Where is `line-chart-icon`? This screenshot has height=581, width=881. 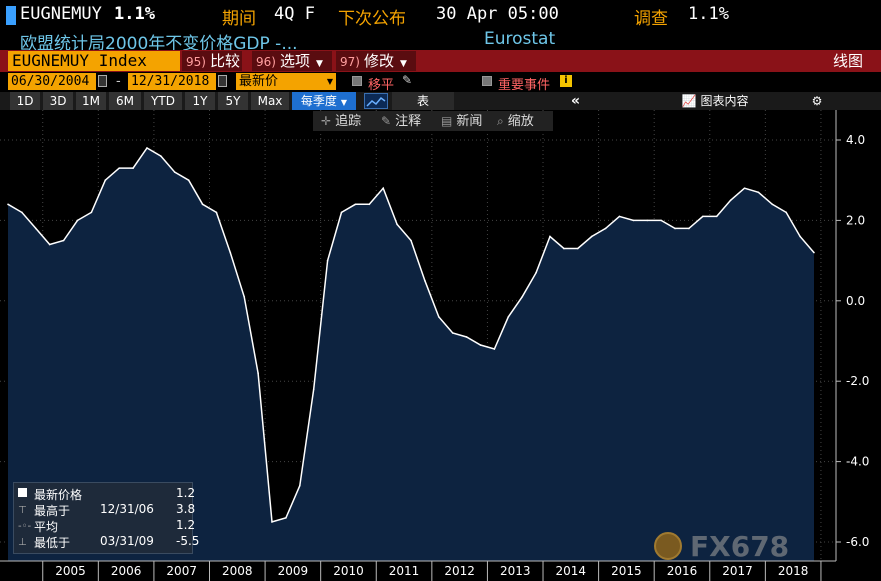
line-chart-icon is located at coordinates (376, 101).